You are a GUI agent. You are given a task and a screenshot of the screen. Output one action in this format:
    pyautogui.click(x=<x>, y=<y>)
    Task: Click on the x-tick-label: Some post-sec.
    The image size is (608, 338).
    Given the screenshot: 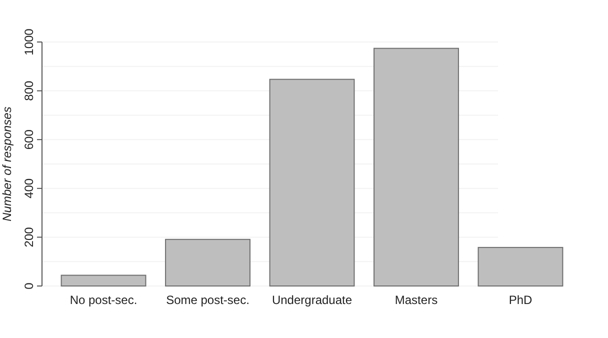 What is the action you would take?
    pyautogui.click(x=208, y=300)
    